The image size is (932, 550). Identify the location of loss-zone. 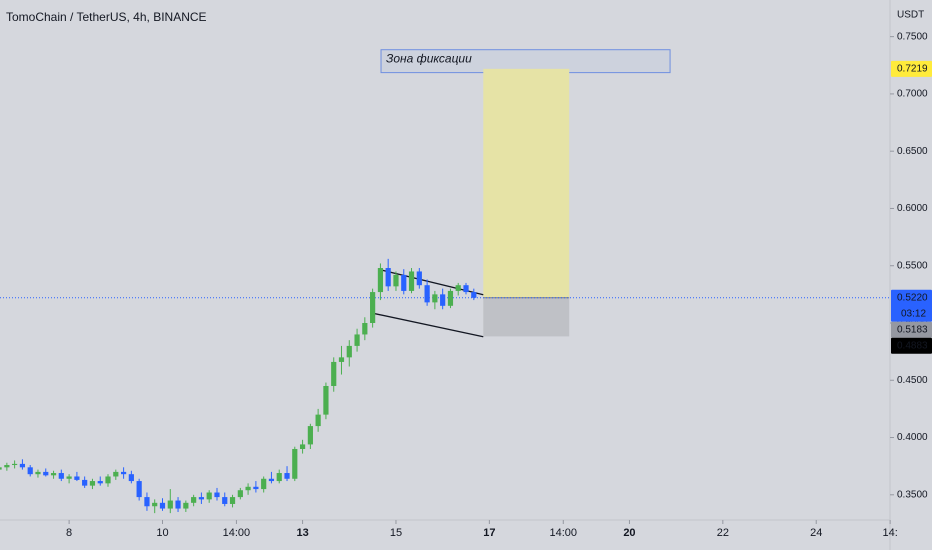
(526, 317).